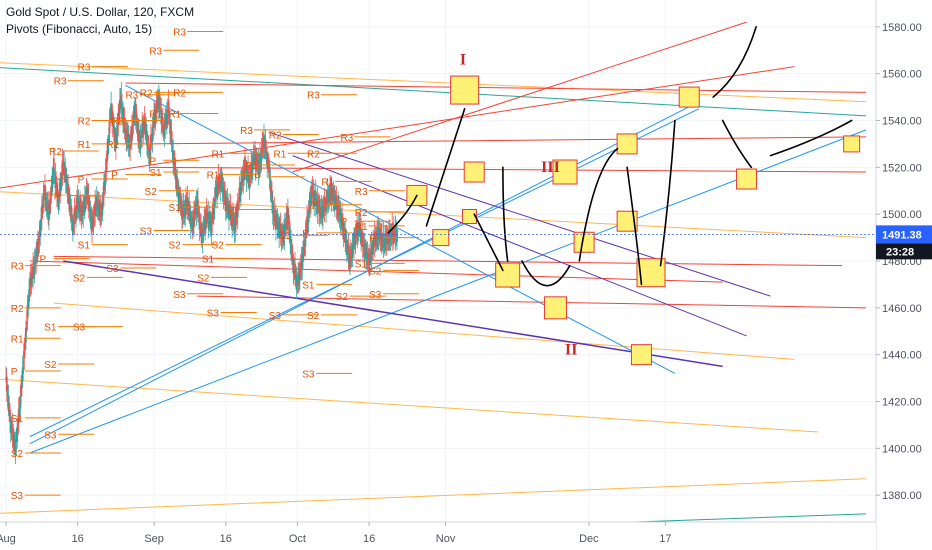 This screenshot has height=550, width=932. Describe the element at coordinates (438, 536) in the screenshot. I see `time-axis-bg` at that location.